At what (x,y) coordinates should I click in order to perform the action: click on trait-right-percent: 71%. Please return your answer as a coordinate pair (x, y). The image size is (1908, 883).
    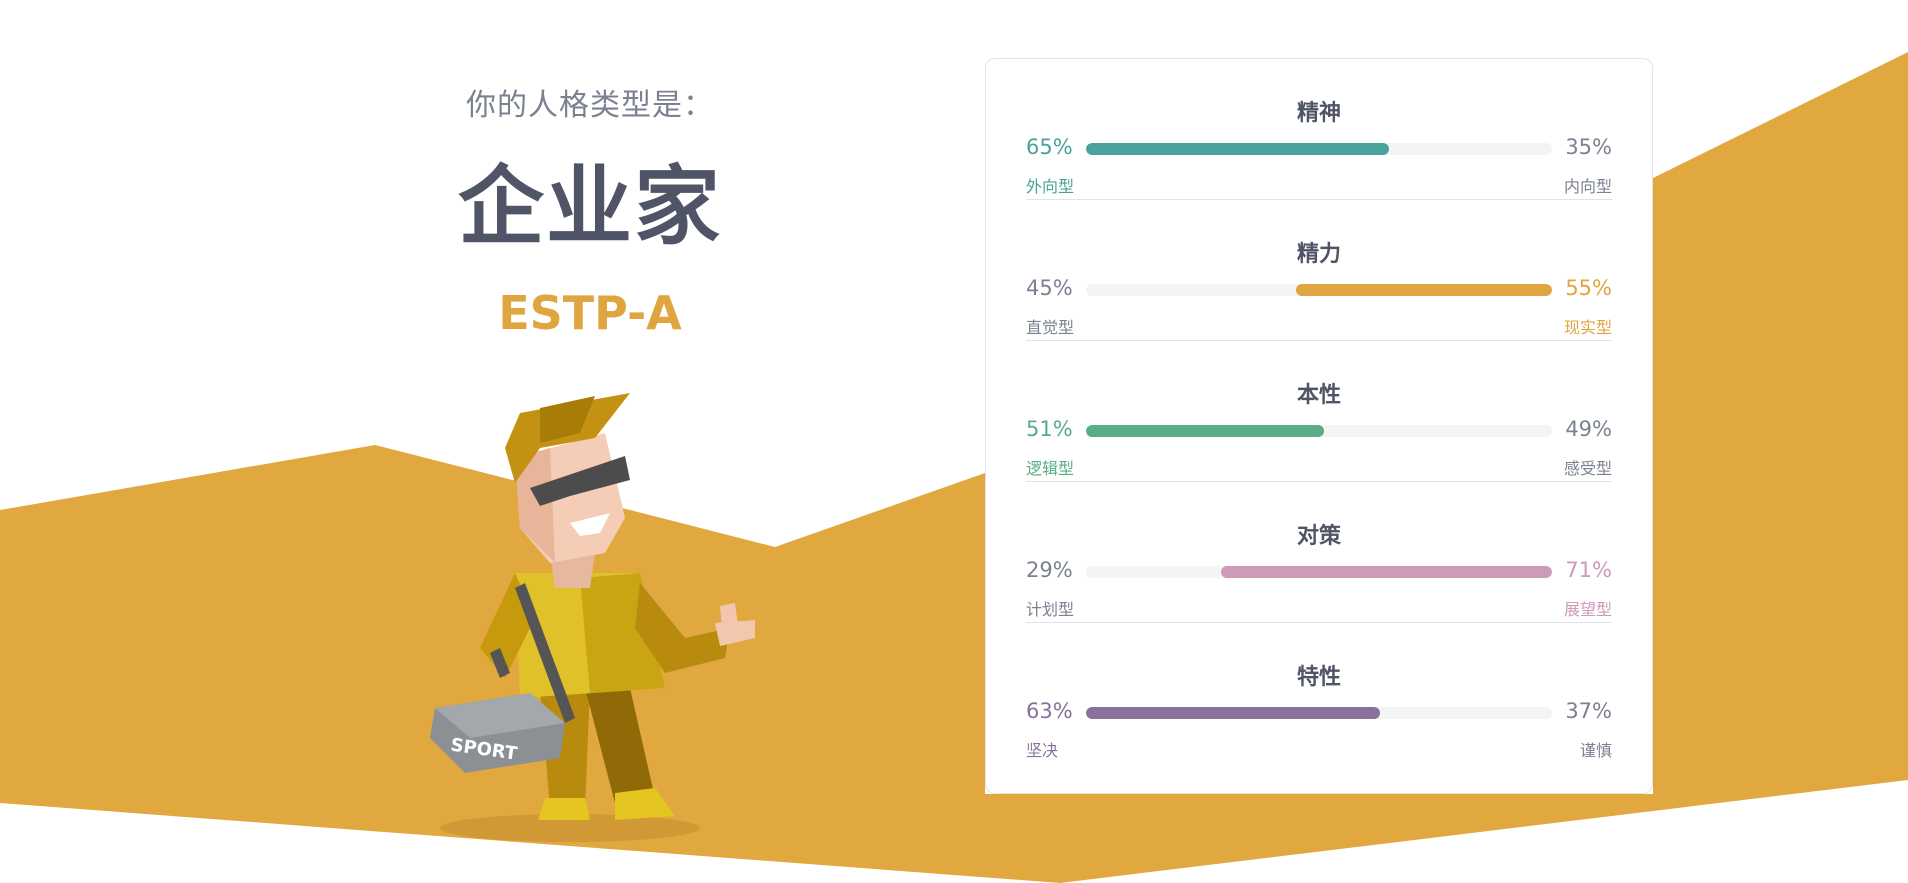
    Looking at the image, I should click on (1588, 570).